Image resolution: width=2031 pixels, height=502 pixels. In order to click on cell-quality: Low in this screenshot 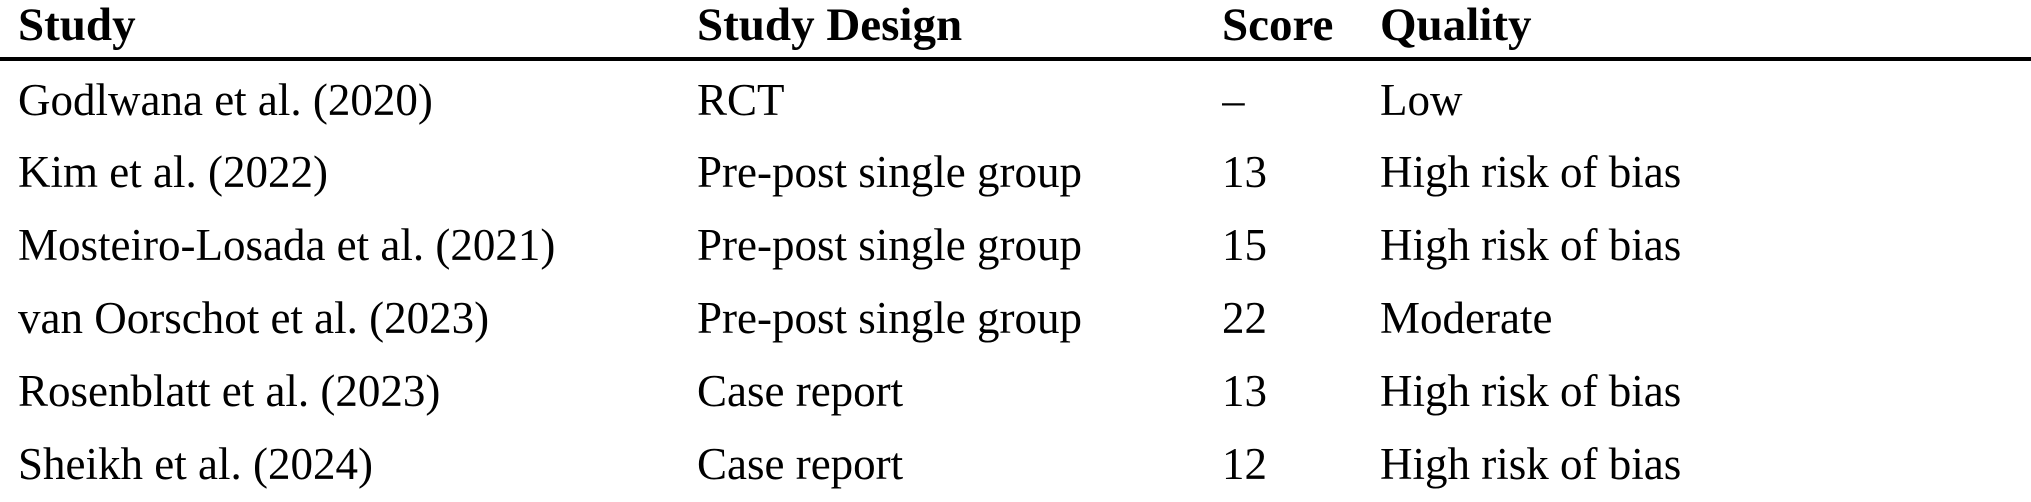, I will do `click(1421, 100)`.